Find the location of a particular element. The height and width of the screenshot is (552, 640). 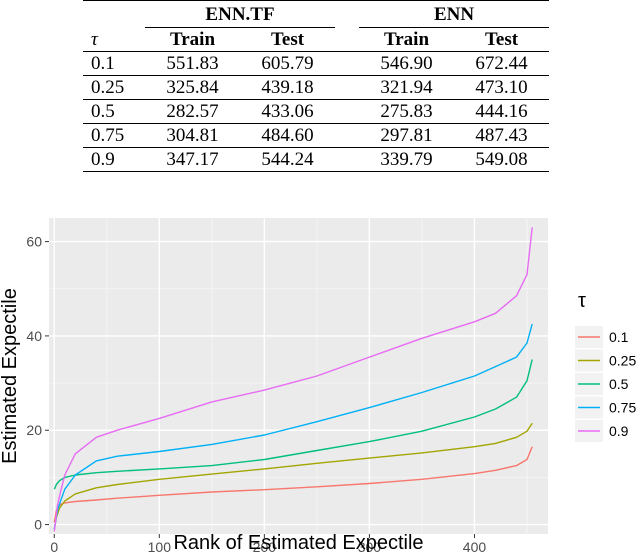

cell: 444.16 is located at coordinates (501, 111).